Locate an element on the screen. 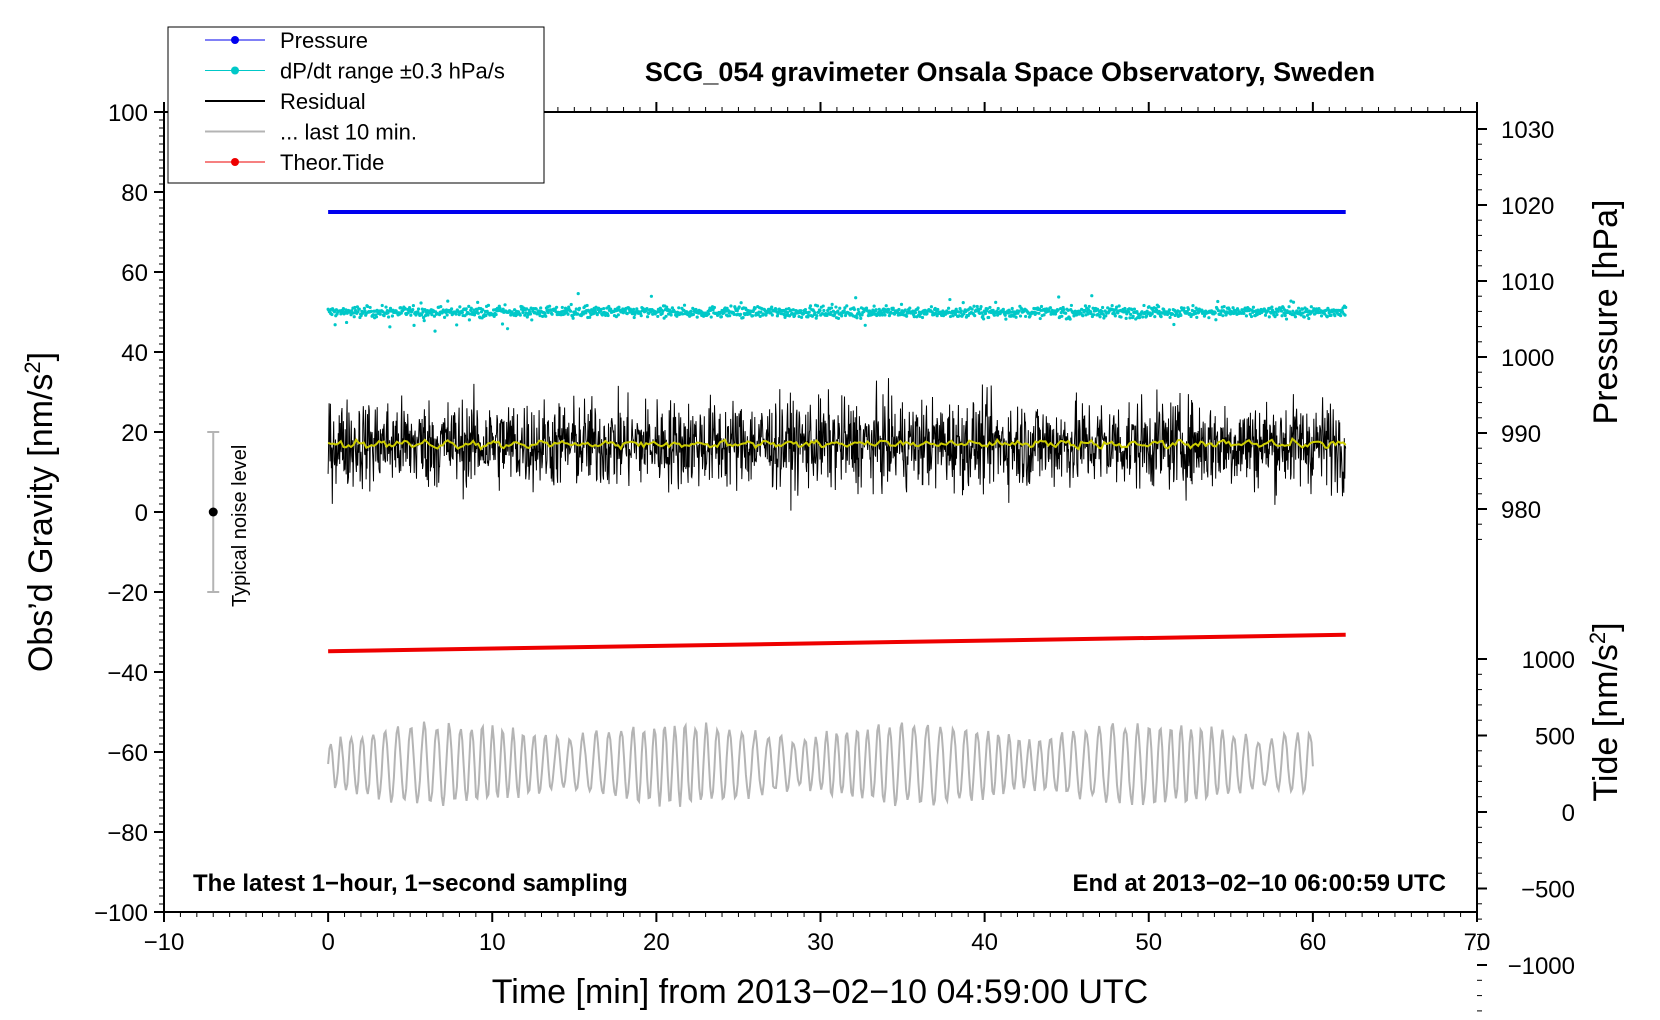 The width and height of the screenshot is (1660, 1020). noise-level-indicator is located at coordinates (213, 512).